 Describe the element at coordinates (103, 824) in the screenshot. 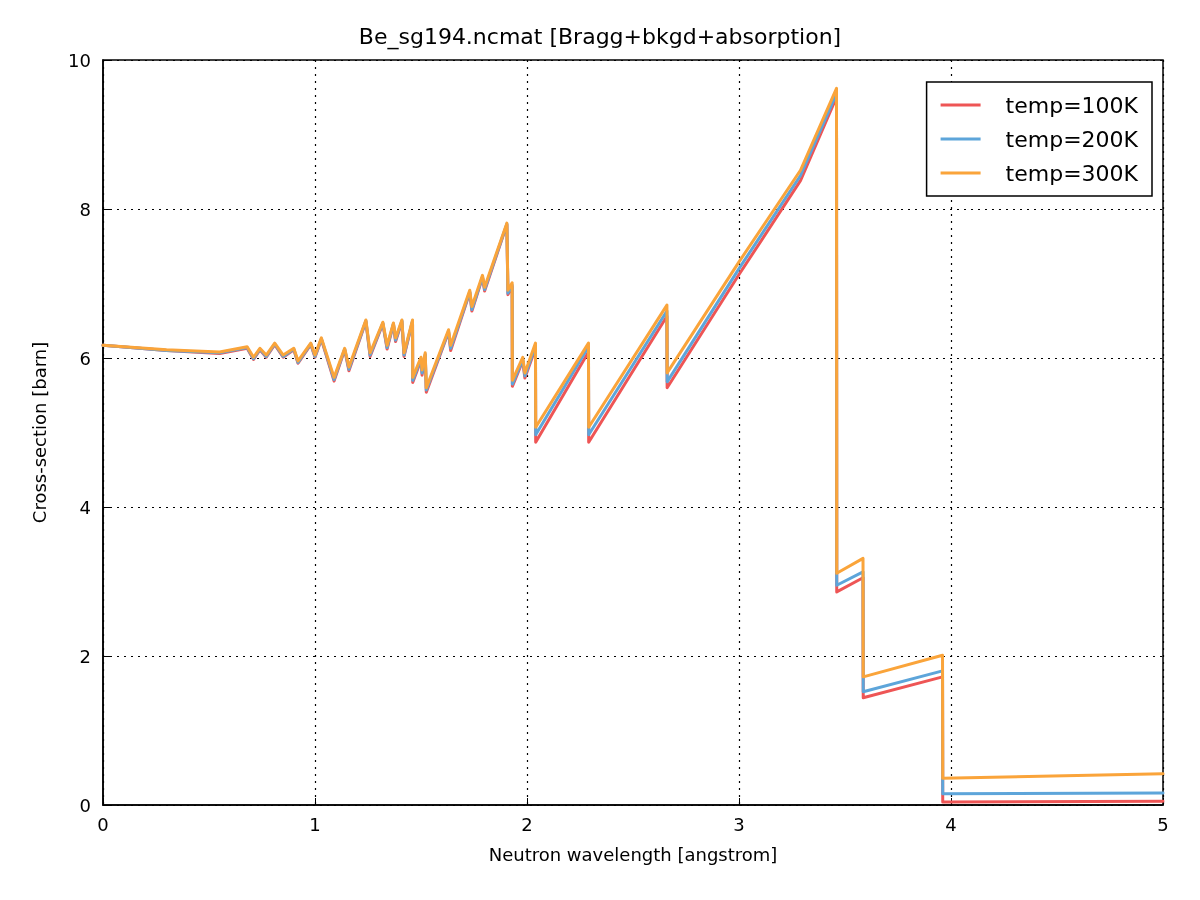

I see `x-tick-label: 0` at that location.